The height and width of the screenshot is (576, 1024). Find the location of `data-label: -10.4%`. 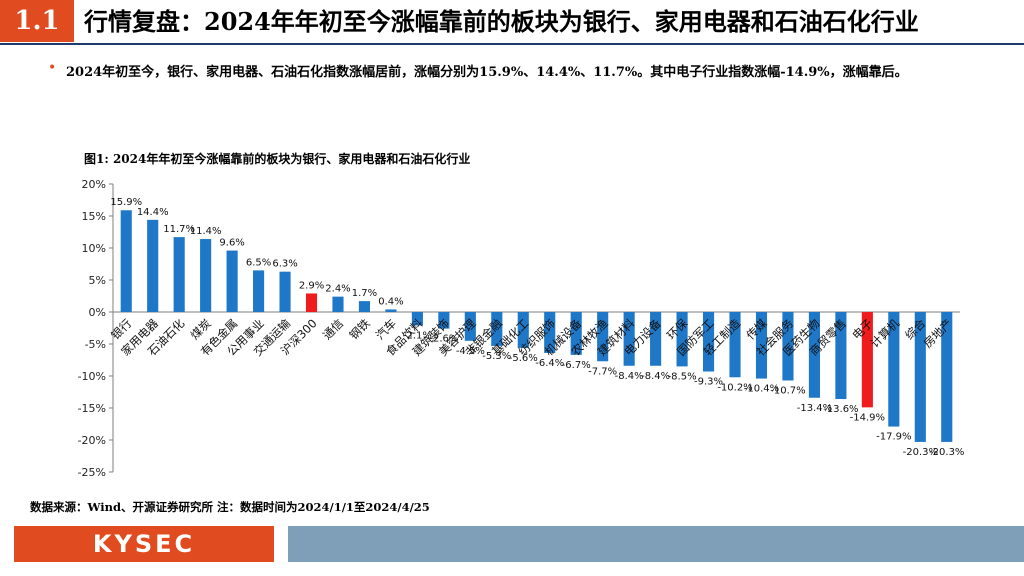

data-label: -10.4% is located at coordinates (761, 389).